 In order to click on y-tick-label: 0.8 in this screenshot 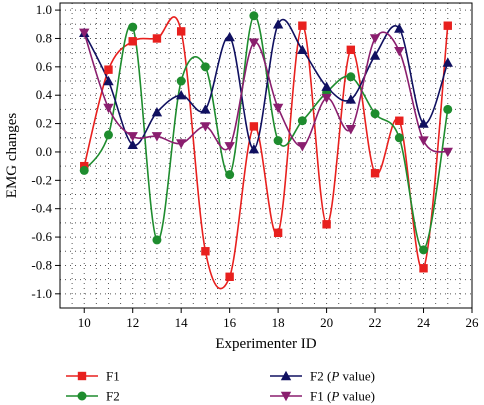, I will do `click(44, 37)`.